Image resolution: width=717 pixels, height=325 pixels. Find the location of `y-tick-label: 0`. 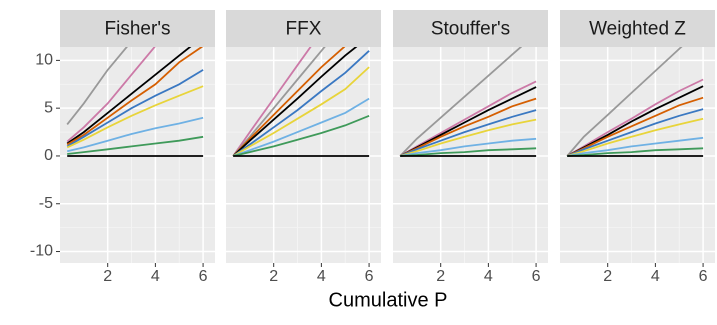

y-tick-label: 0 is located at coordinates (48, 155).